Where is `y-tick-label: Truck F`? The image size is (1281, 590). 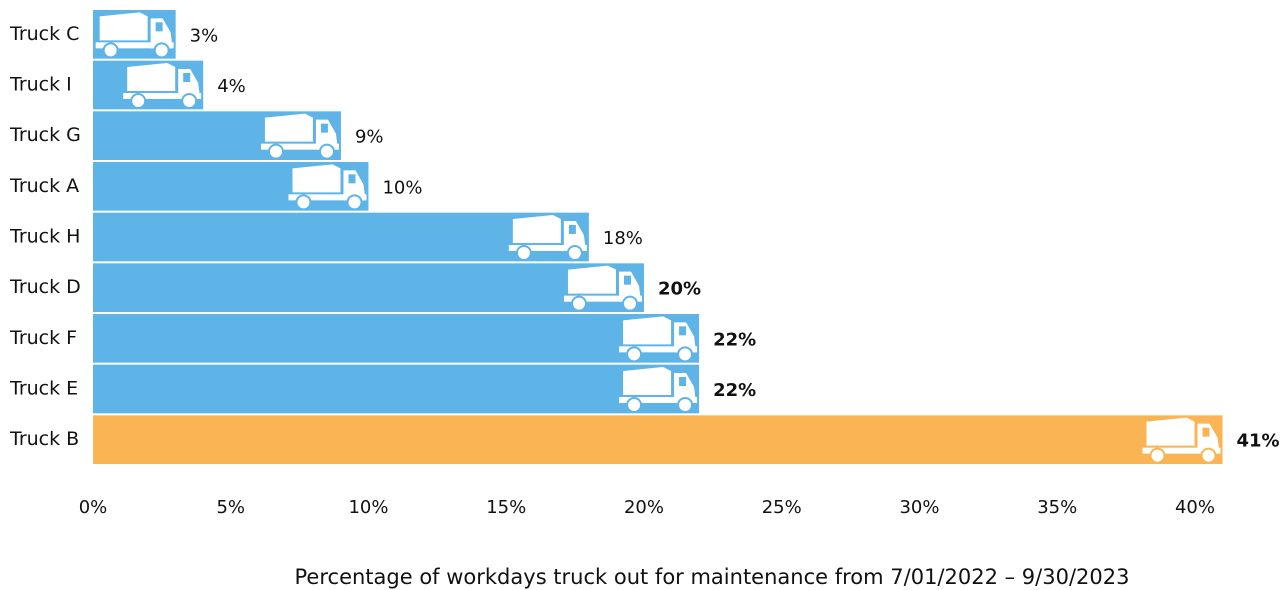 y-tick-label: Truck F is located at coordinates (43, 338).